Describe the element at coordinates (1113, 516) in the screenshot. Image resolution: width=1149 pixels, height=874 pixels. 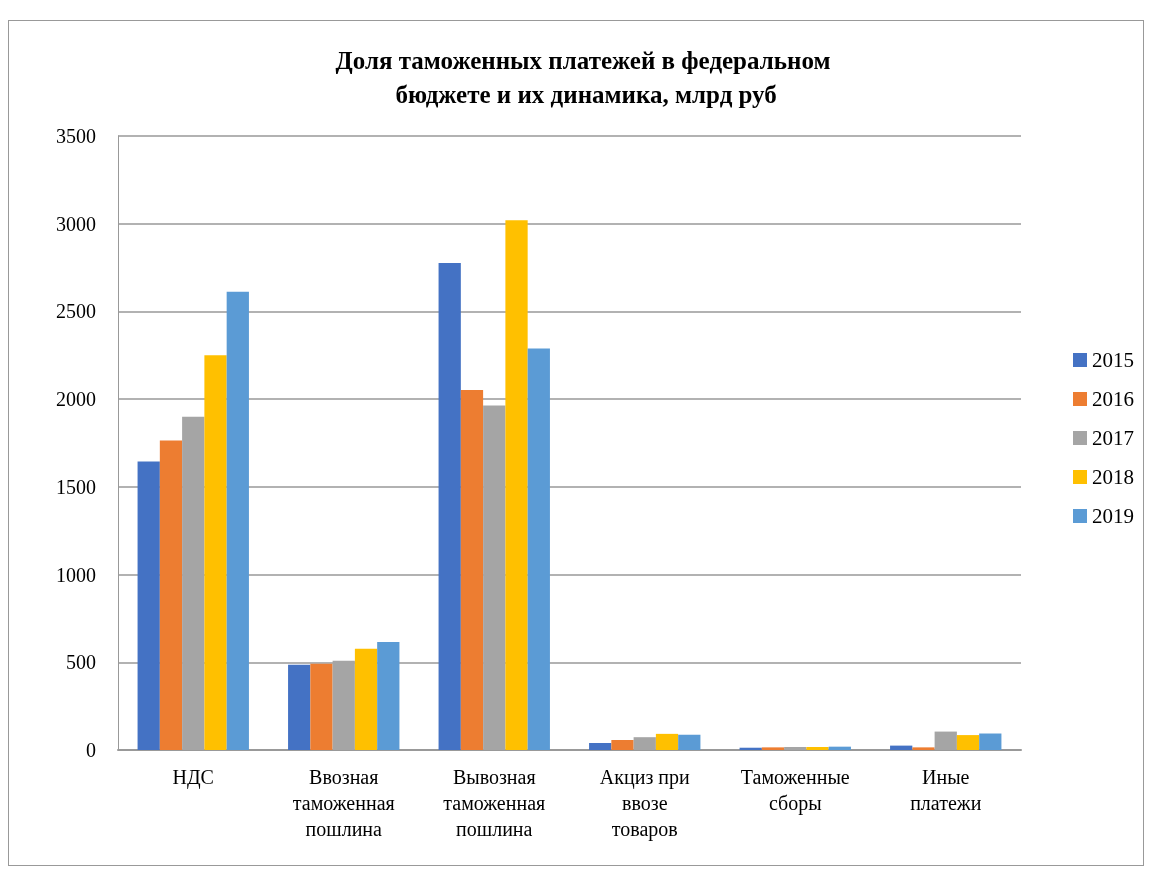
I see `legend-label: 2019` at that location.